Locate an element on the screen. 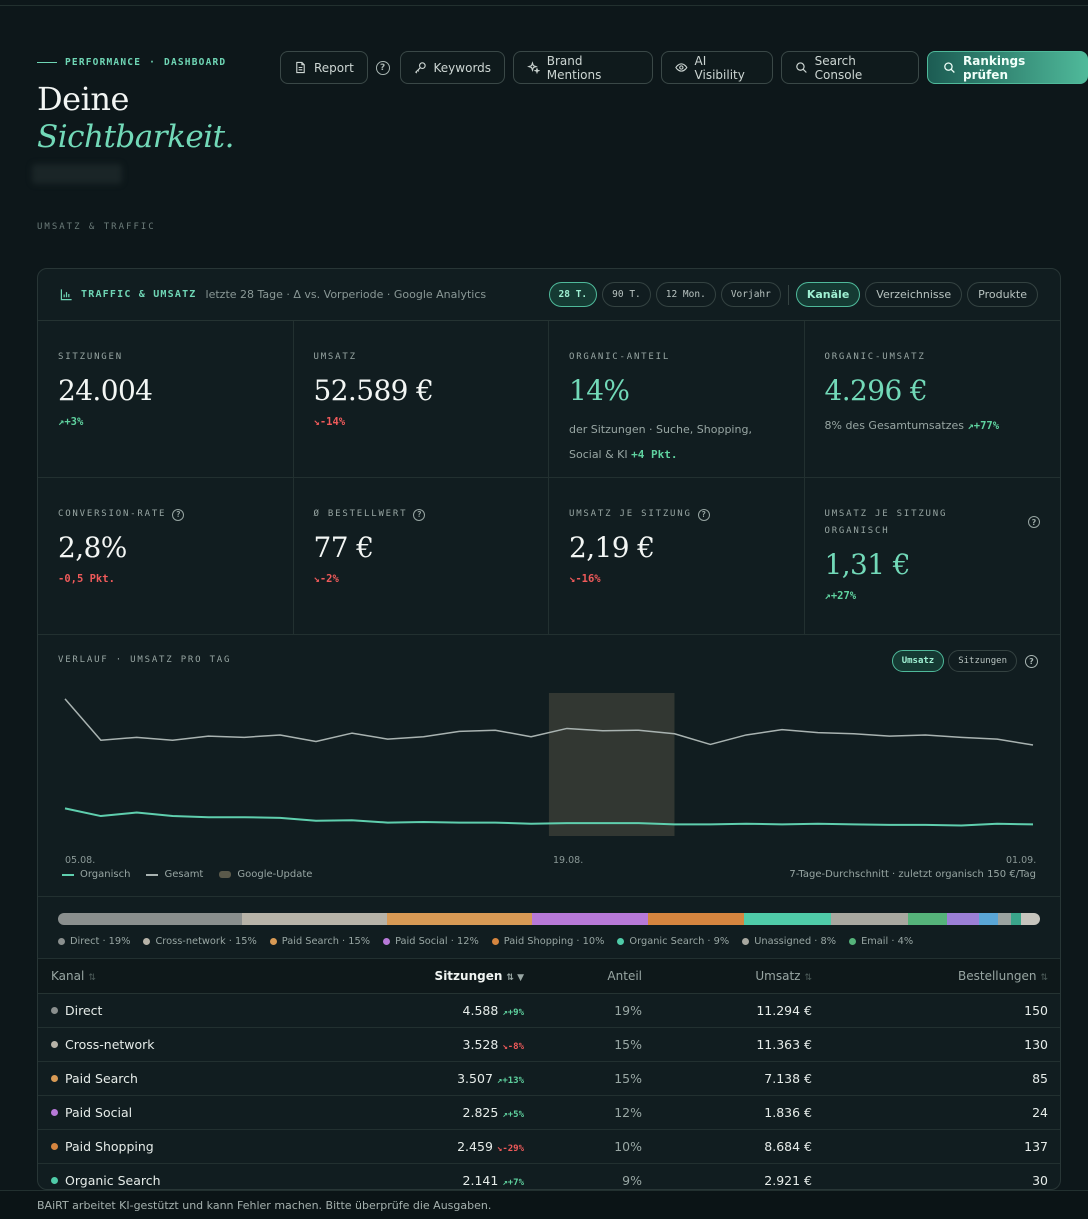 This screenshot has height=1219, width=1088. cell-sitzungen: 2.141 ↗+7% is located at coordinates (431, 1176).